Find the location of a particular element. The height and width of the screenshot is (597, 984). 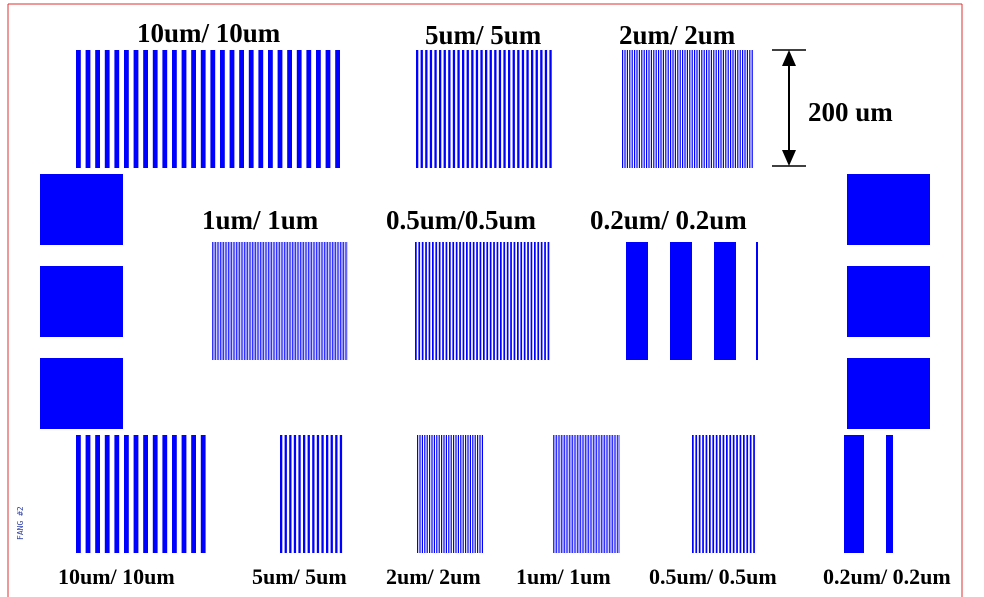

grating-mid-0.2um is located at coordinates (692, 301).